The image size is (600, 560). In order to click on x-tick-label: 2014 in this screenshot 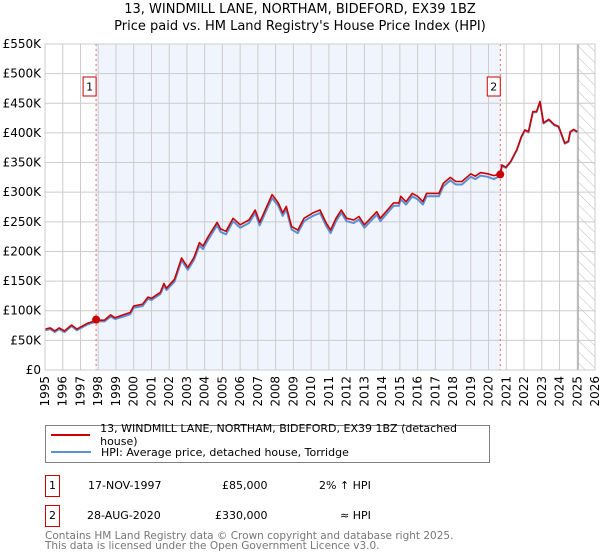, I will do `click(382, 391)`.